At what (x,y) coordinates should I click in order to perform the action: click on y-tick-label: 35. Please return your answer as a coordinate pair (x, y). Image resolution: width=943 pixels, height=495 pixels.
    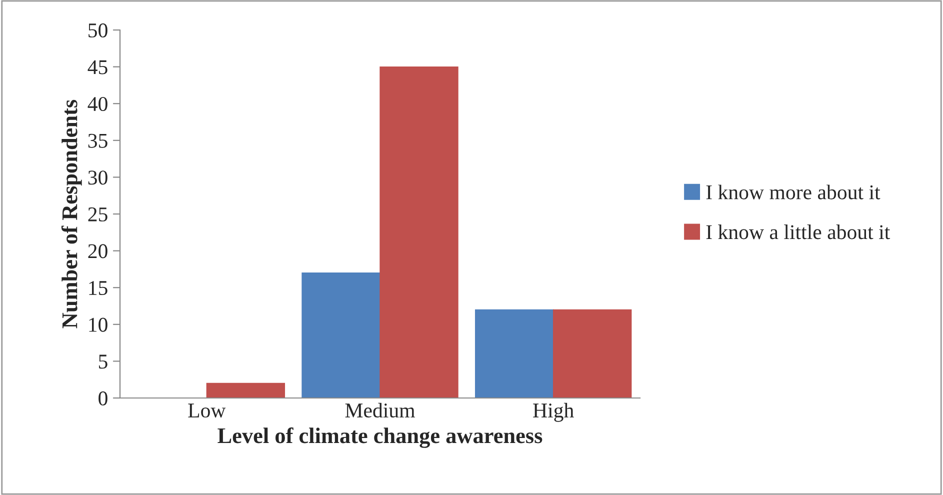
    Looking at the image, I should click on (98, 141).